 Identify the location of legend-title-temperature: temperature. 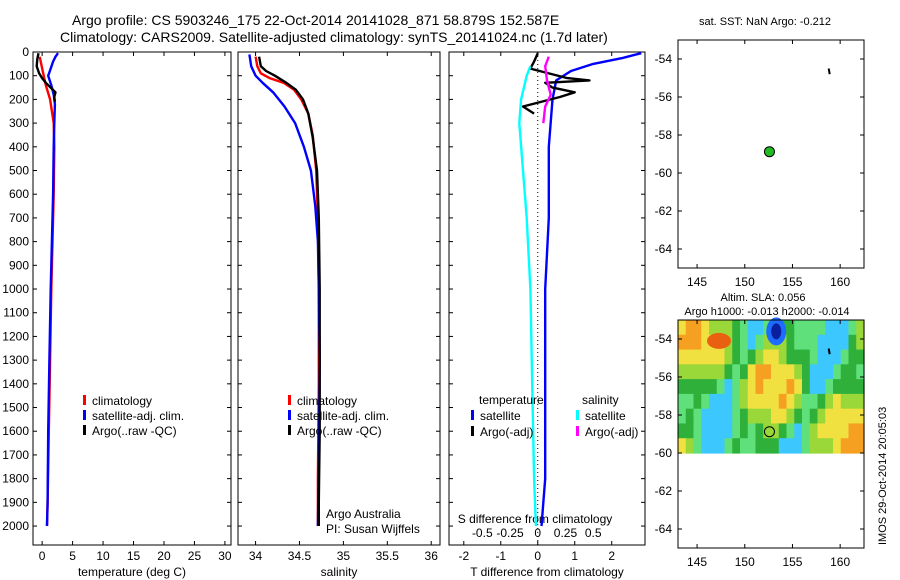
(511, 400).